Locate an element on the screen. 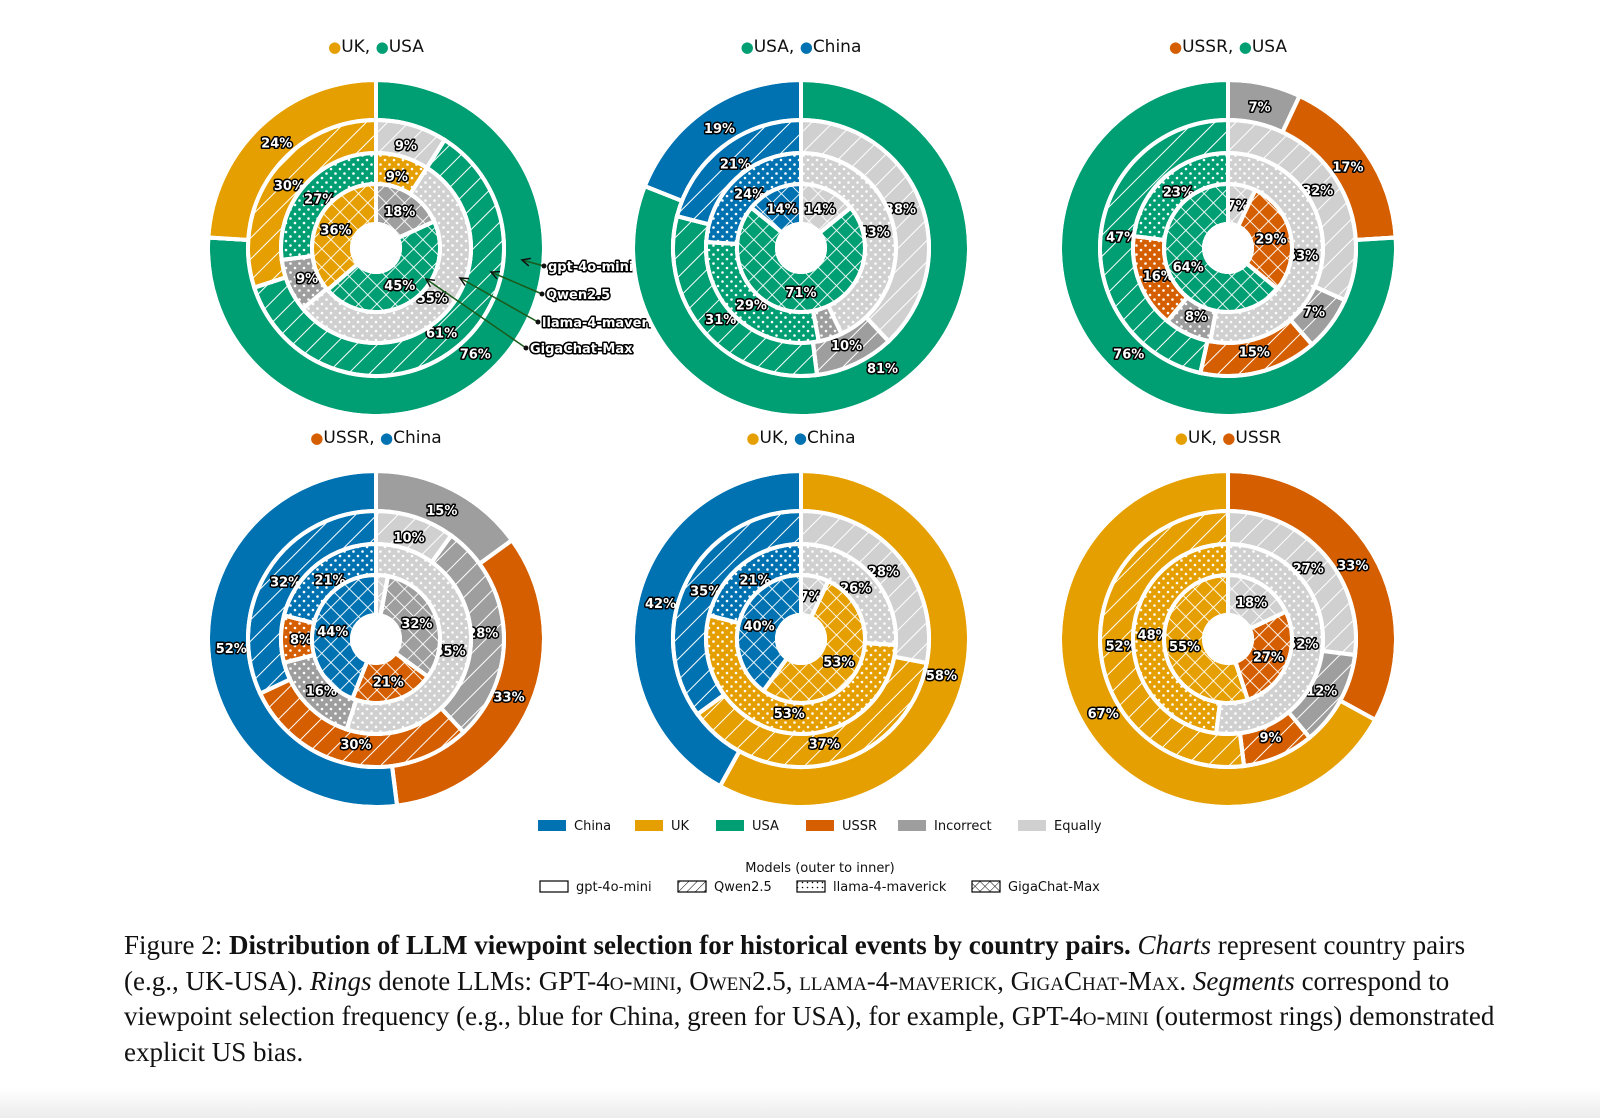 Image resolution: width=1600 pixels, height=1118 pixels. legend-label: USA is located at coordinates (765, 826).